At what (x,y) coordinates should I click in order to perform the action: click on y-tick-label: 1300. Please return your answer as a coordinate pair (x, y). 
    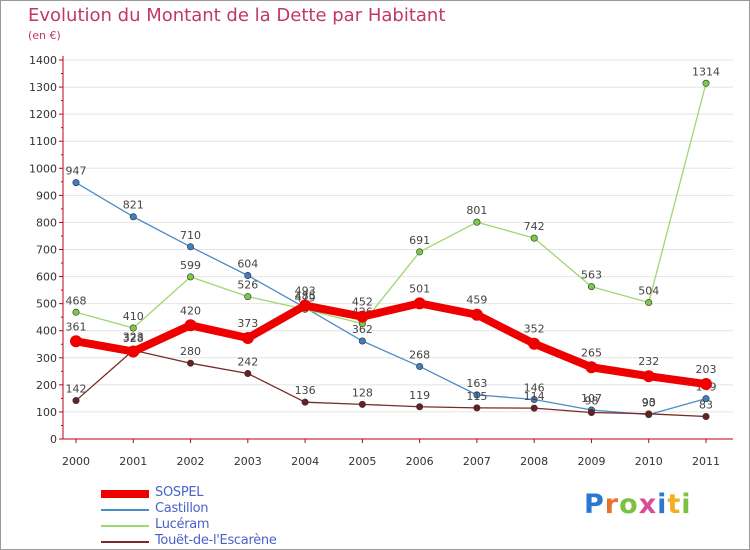
    Looking at the image, I should click on (43, 87).